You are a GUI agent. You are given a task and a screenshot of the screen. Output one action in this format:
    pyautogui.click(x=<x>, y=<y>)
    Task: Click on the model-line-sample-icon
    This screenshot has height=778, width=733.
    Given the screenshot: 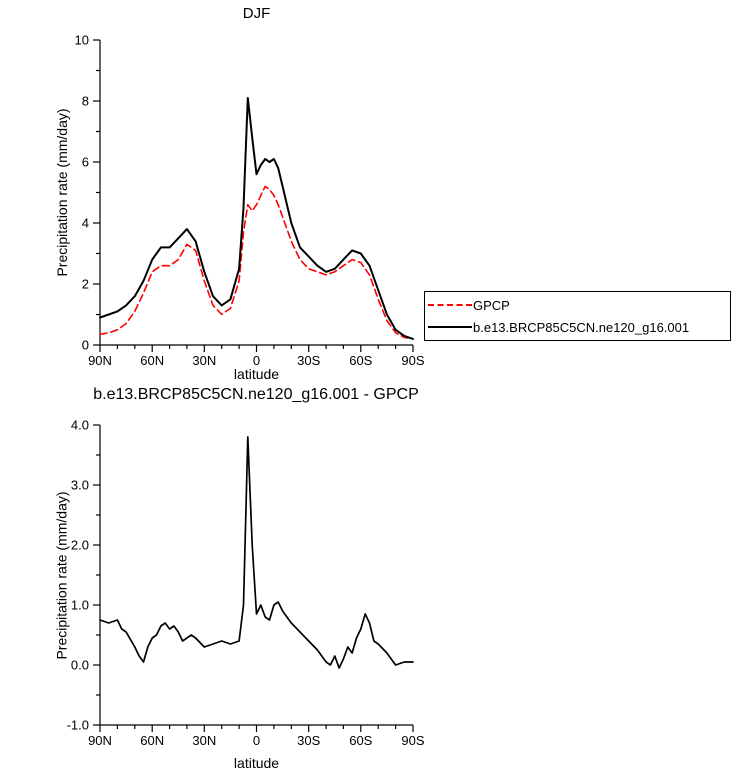 What is the action you would take?
    pyautogui.click(x=450, y=327)
    